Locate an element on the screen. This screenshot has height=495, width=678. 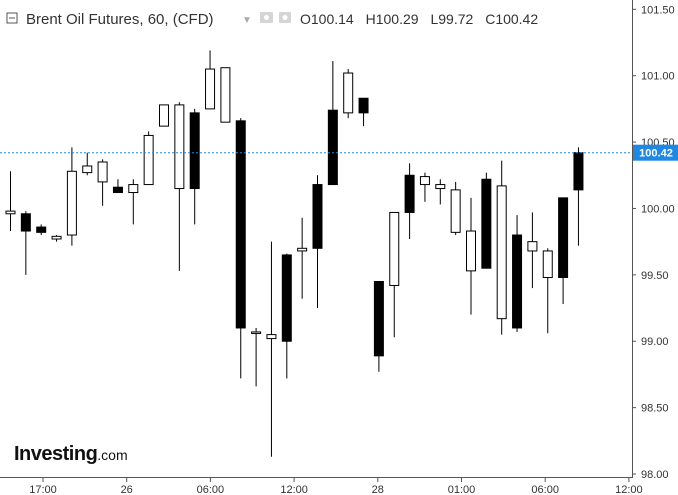
chevron-down-icon: ▼ is located at coordinates (247, 20).